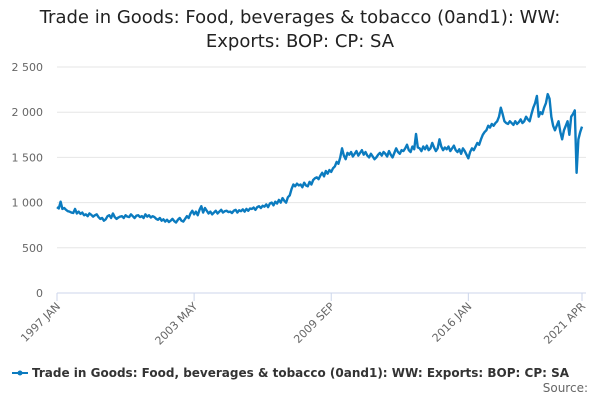 The width and height of the screenshot is (600, 400). I want to click on y-tick-label: 1 000, so click(28, 203).